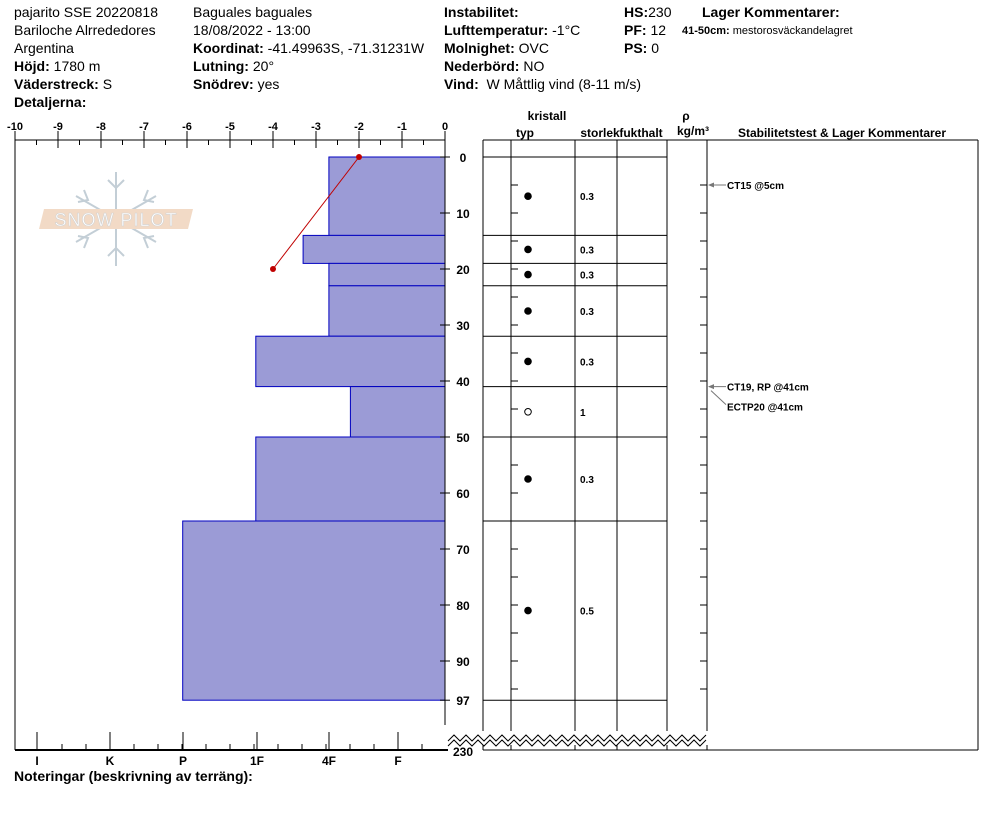  Describe the element at coordinates (63, 84) in the screenshot. I see `aspect: Väderstreck: S` at that location.